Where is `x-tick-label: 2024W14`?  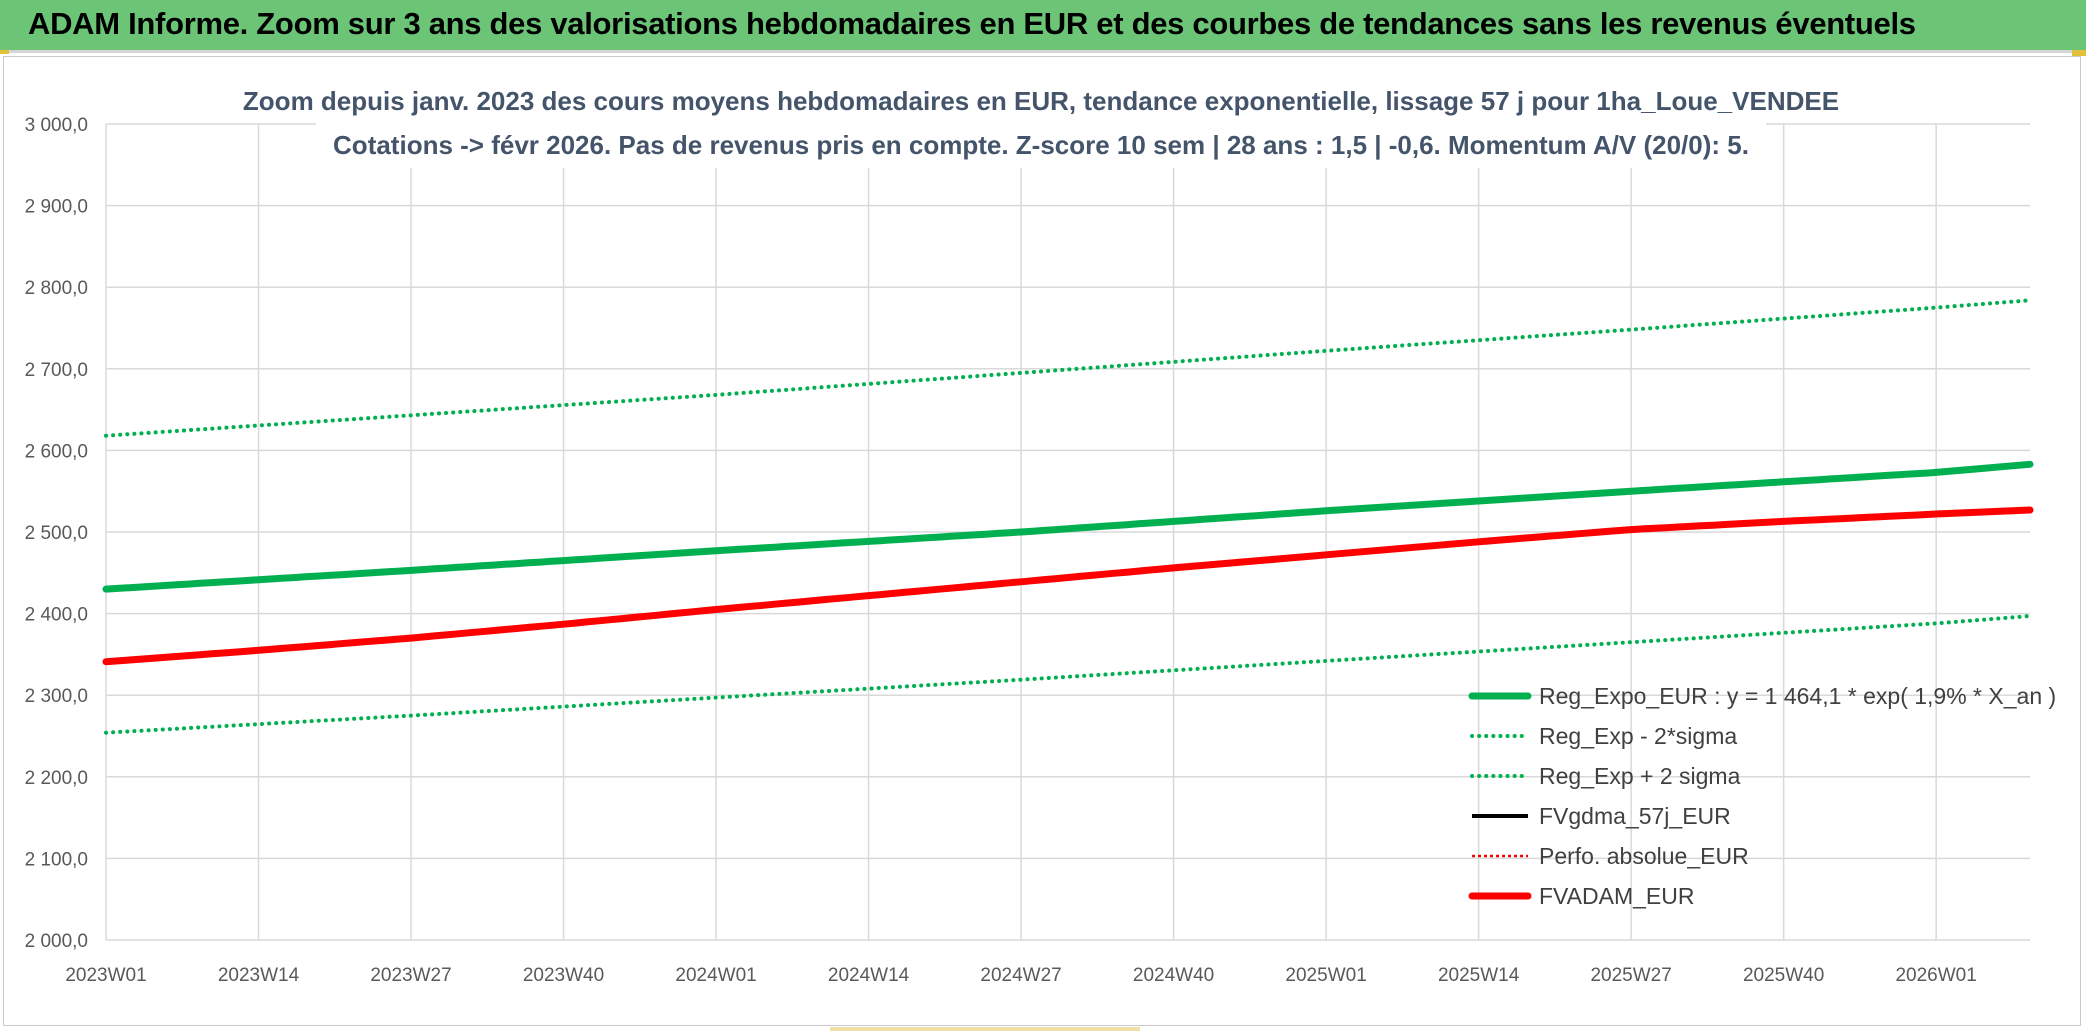 x-tick-label: 2024W14 is located at coordinates (869, 975).